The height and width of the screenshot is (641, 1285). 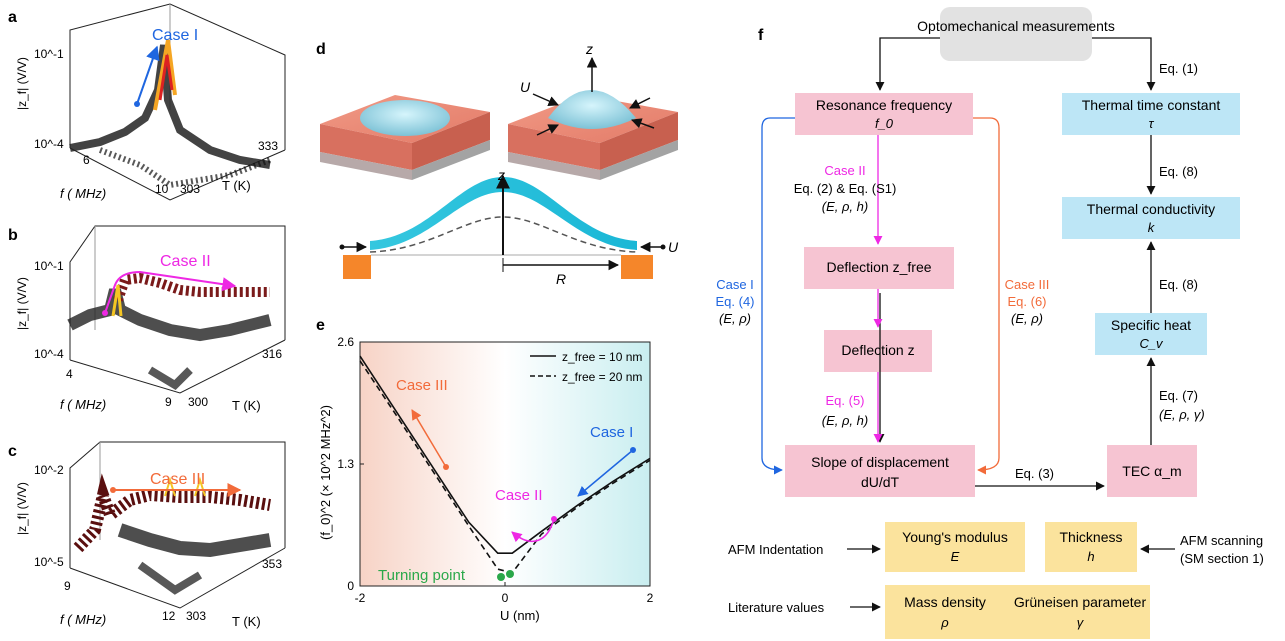 What do you see at coordinates (177, 479) in the screenshot?
I see `case-label-c: Case III` at bounding box center [177, 479].